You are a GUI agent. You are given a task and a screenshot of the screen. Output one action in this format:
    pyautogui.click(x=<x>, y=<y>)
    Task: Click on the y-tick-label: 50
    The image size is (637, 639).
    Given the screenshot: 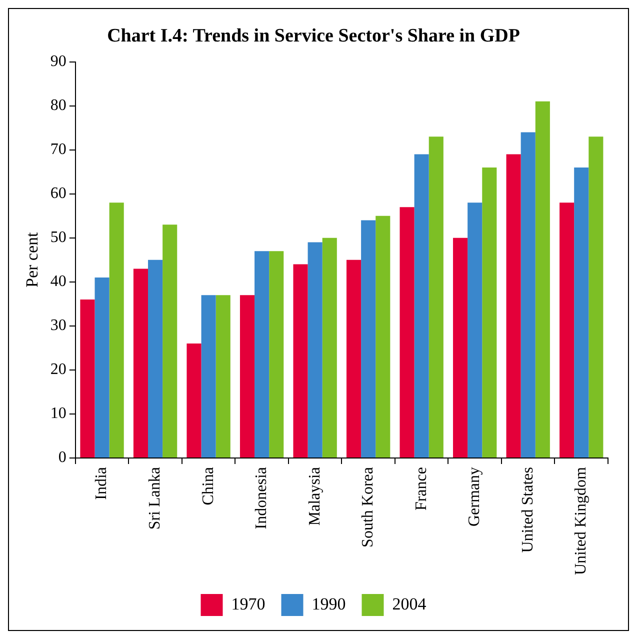 What is the action you would take?
    pyautogui.click(x=58, y=237)
    